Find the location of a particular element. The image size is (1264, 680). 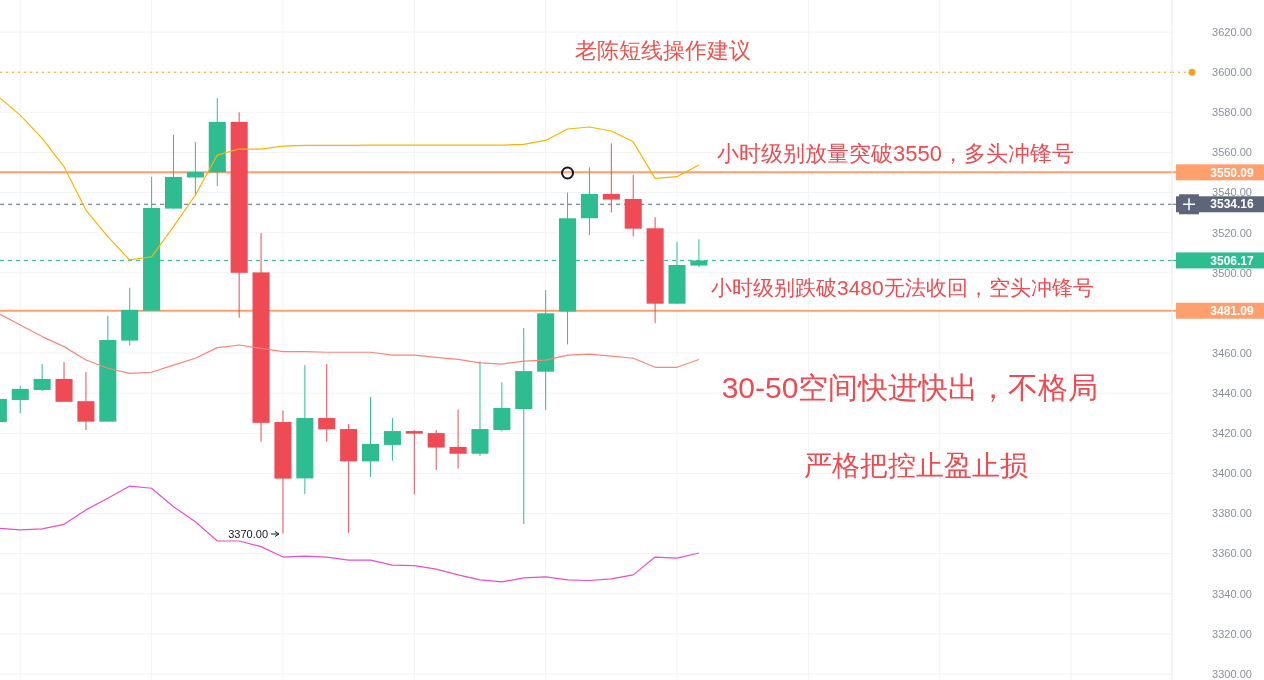

y-tick-label: 3360.00 is located at coordinates (1232, 553).